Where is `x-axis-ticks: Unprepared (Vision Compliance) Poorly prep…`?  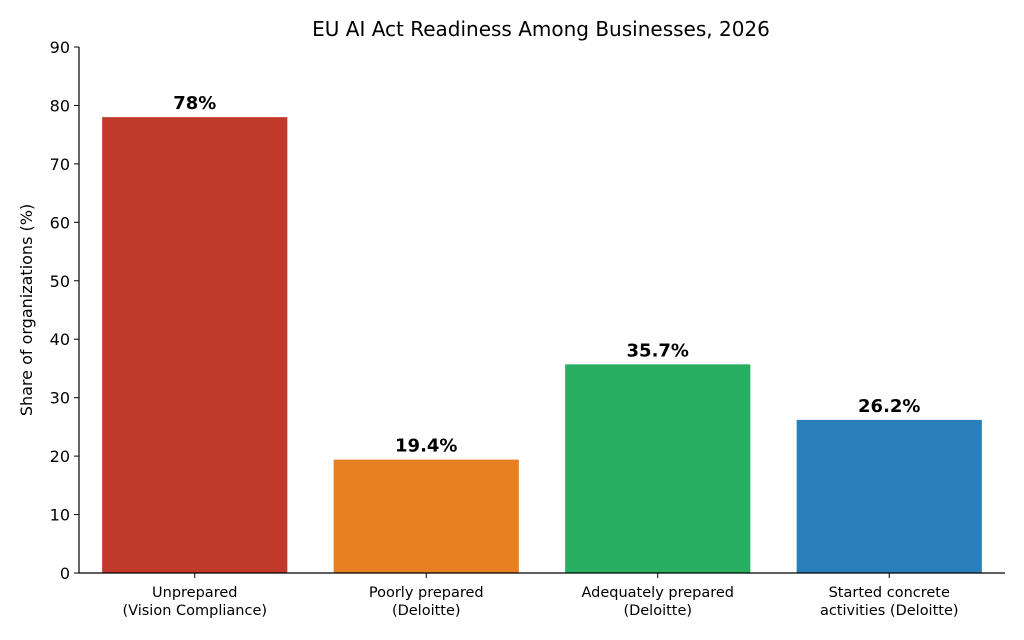
x-axis-ticks: Unprepared (Vision Compliance) Poorly prep… is located at coordinates (540, 596).